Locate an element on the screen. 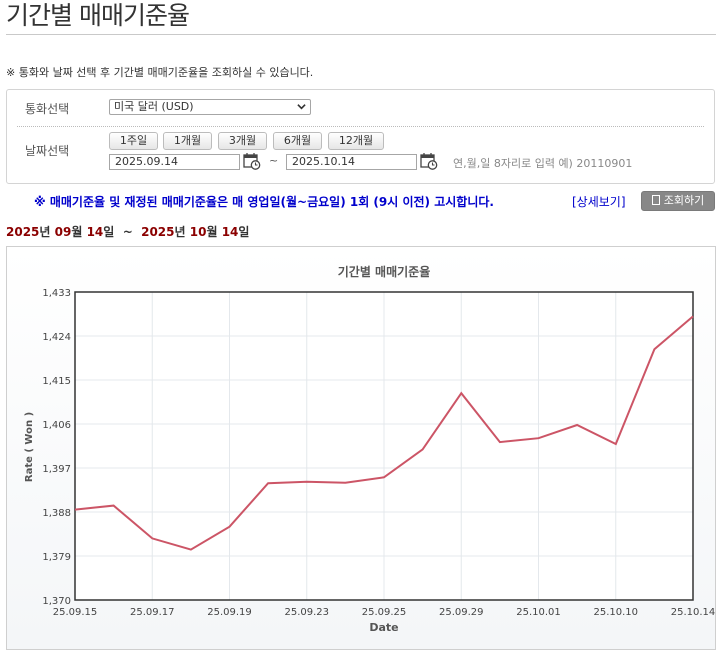 The image size is (721, 653). x-tick-label: 25.09.19 is located at coordinates (229, 612).